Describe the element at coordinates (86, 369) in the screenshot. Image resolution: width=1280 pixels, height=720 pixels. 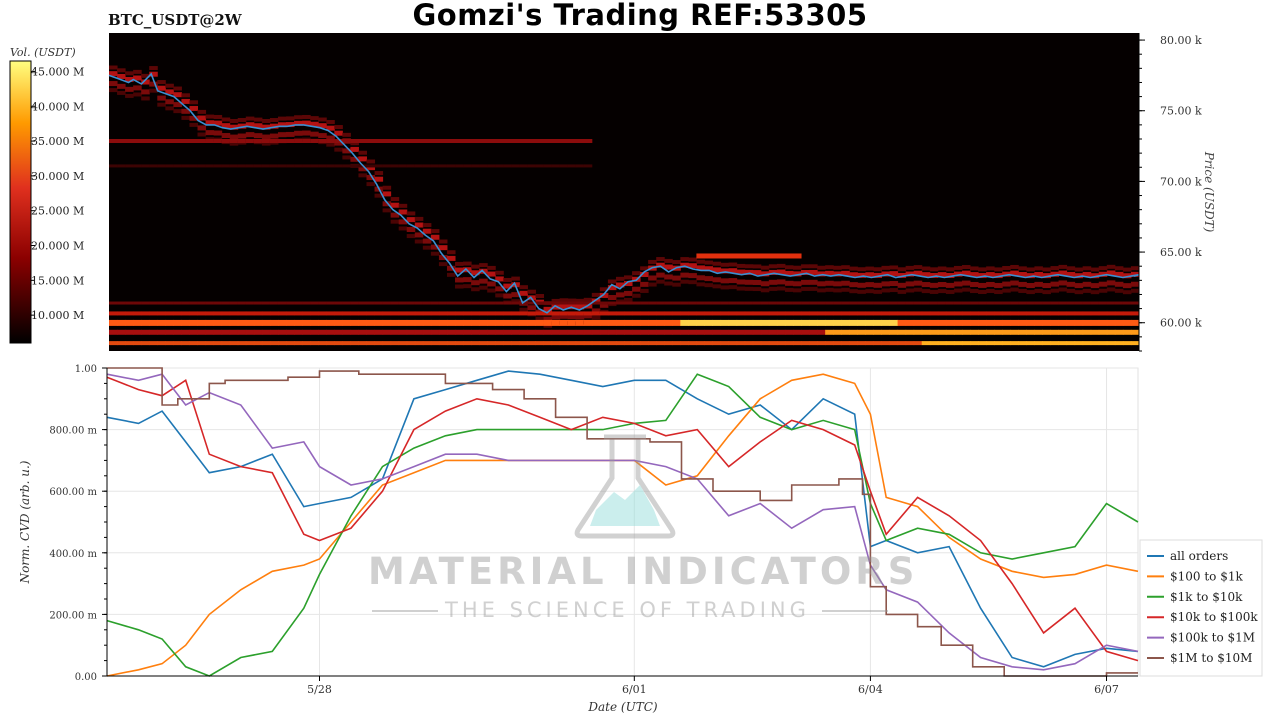
I see `cvd-y-tick-label: 1.00` at that location.